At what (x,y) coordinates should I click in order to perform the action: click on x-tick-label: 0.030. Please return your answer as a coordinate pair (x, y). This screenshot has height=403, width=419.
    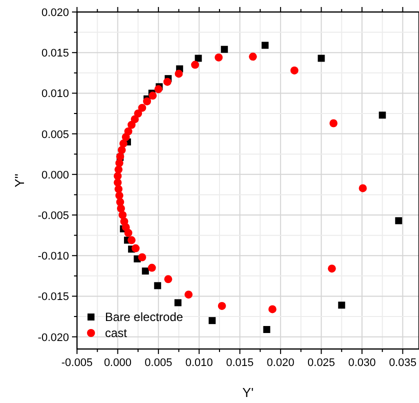
    Looking at the image, I should click on (362, 363).